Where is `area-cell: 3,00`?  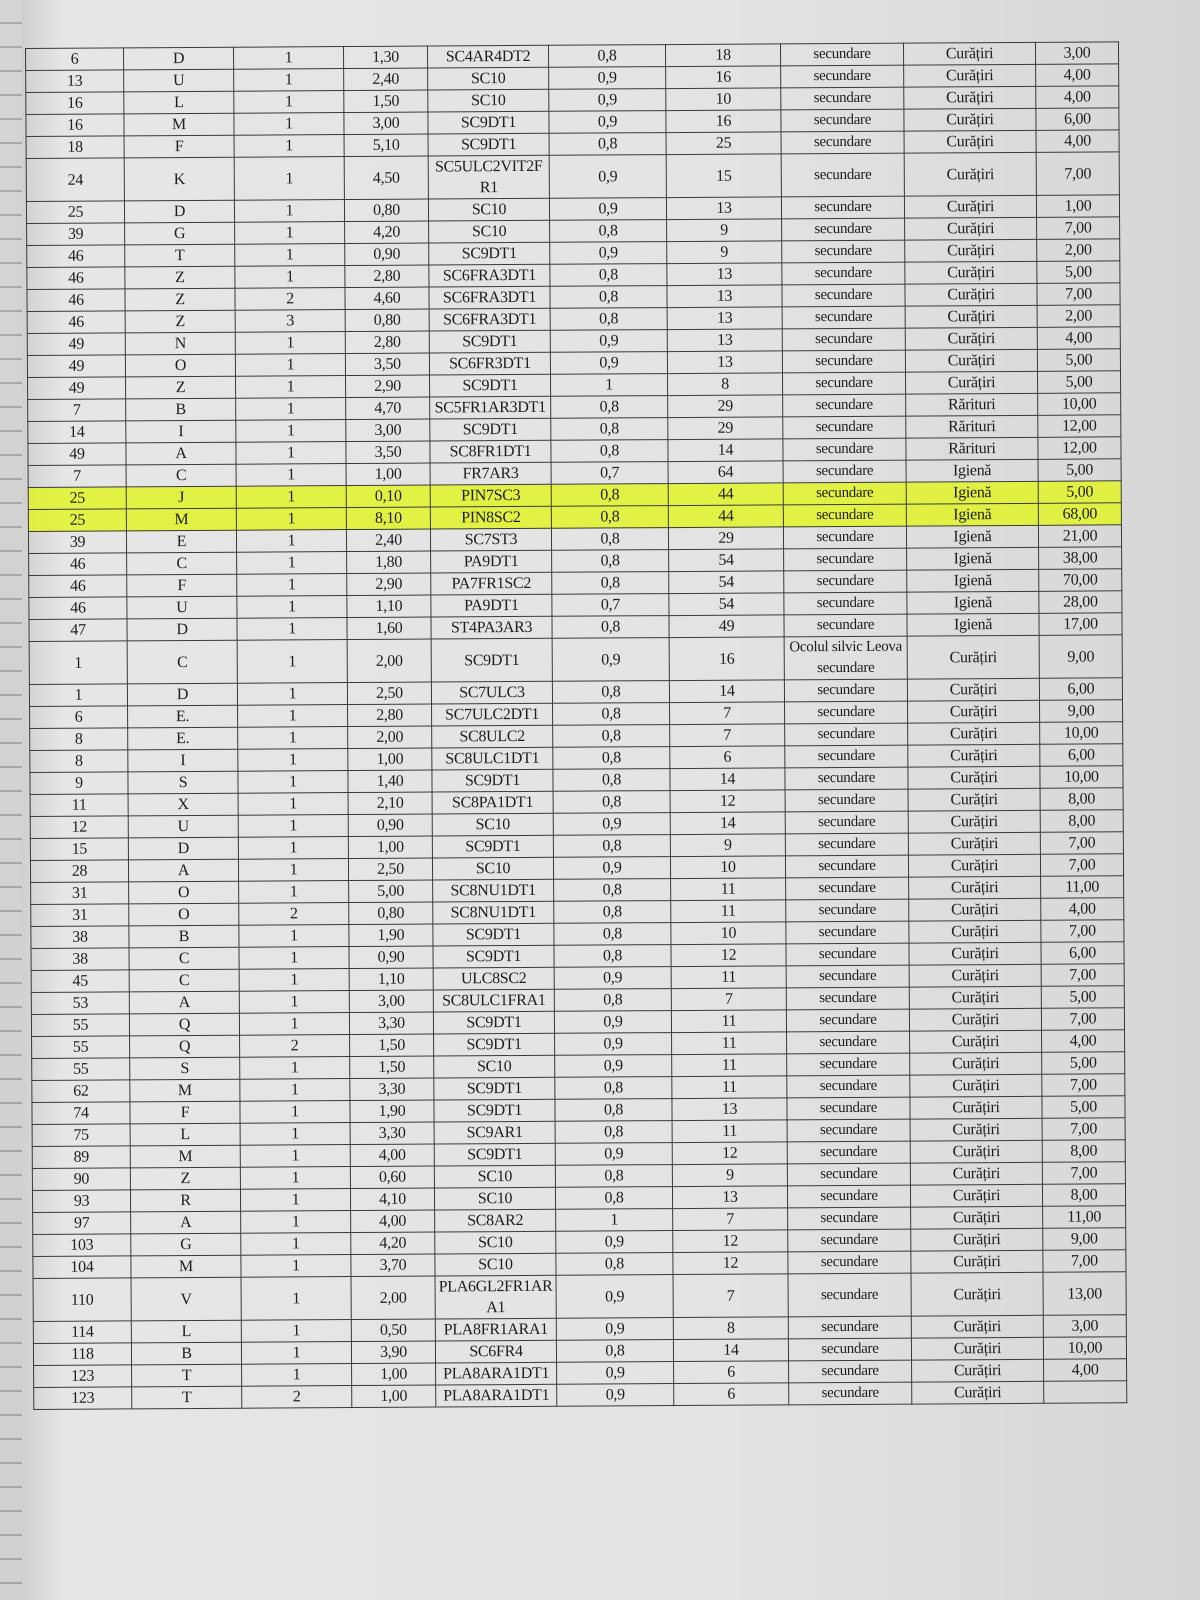
area-cell: 3,00 is located at coordinates (387, 430).